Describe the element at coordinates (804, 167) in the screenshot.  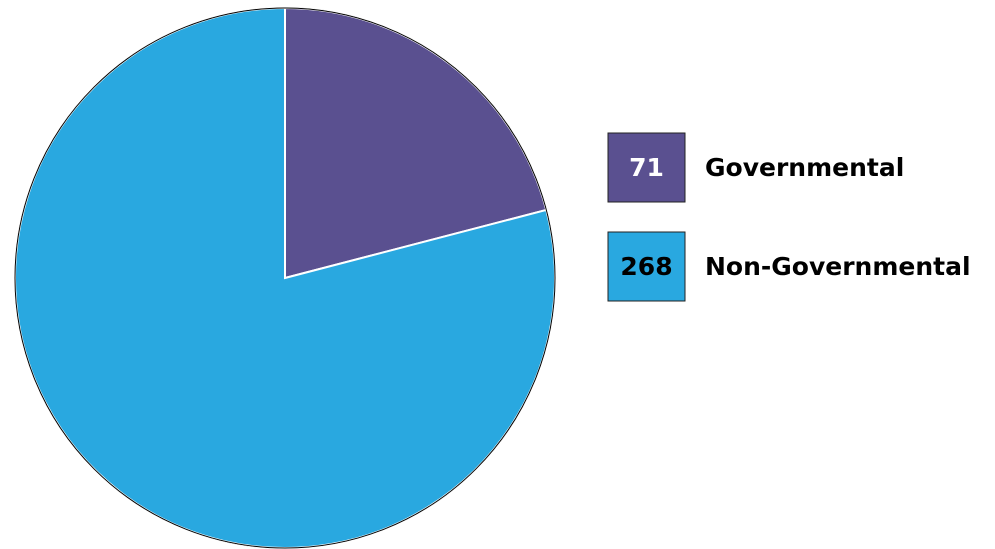
I see `legend-label: Governmental` at that location.